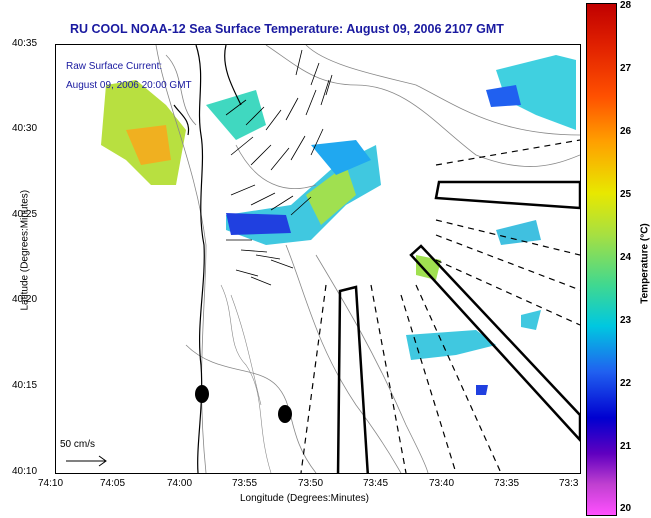 The height and width of the screenshot is (518, 651). What do you see at coordinates (311, 483) in the screenshot?
I see `xtick: 73:50` at bounding box center [311, 483].